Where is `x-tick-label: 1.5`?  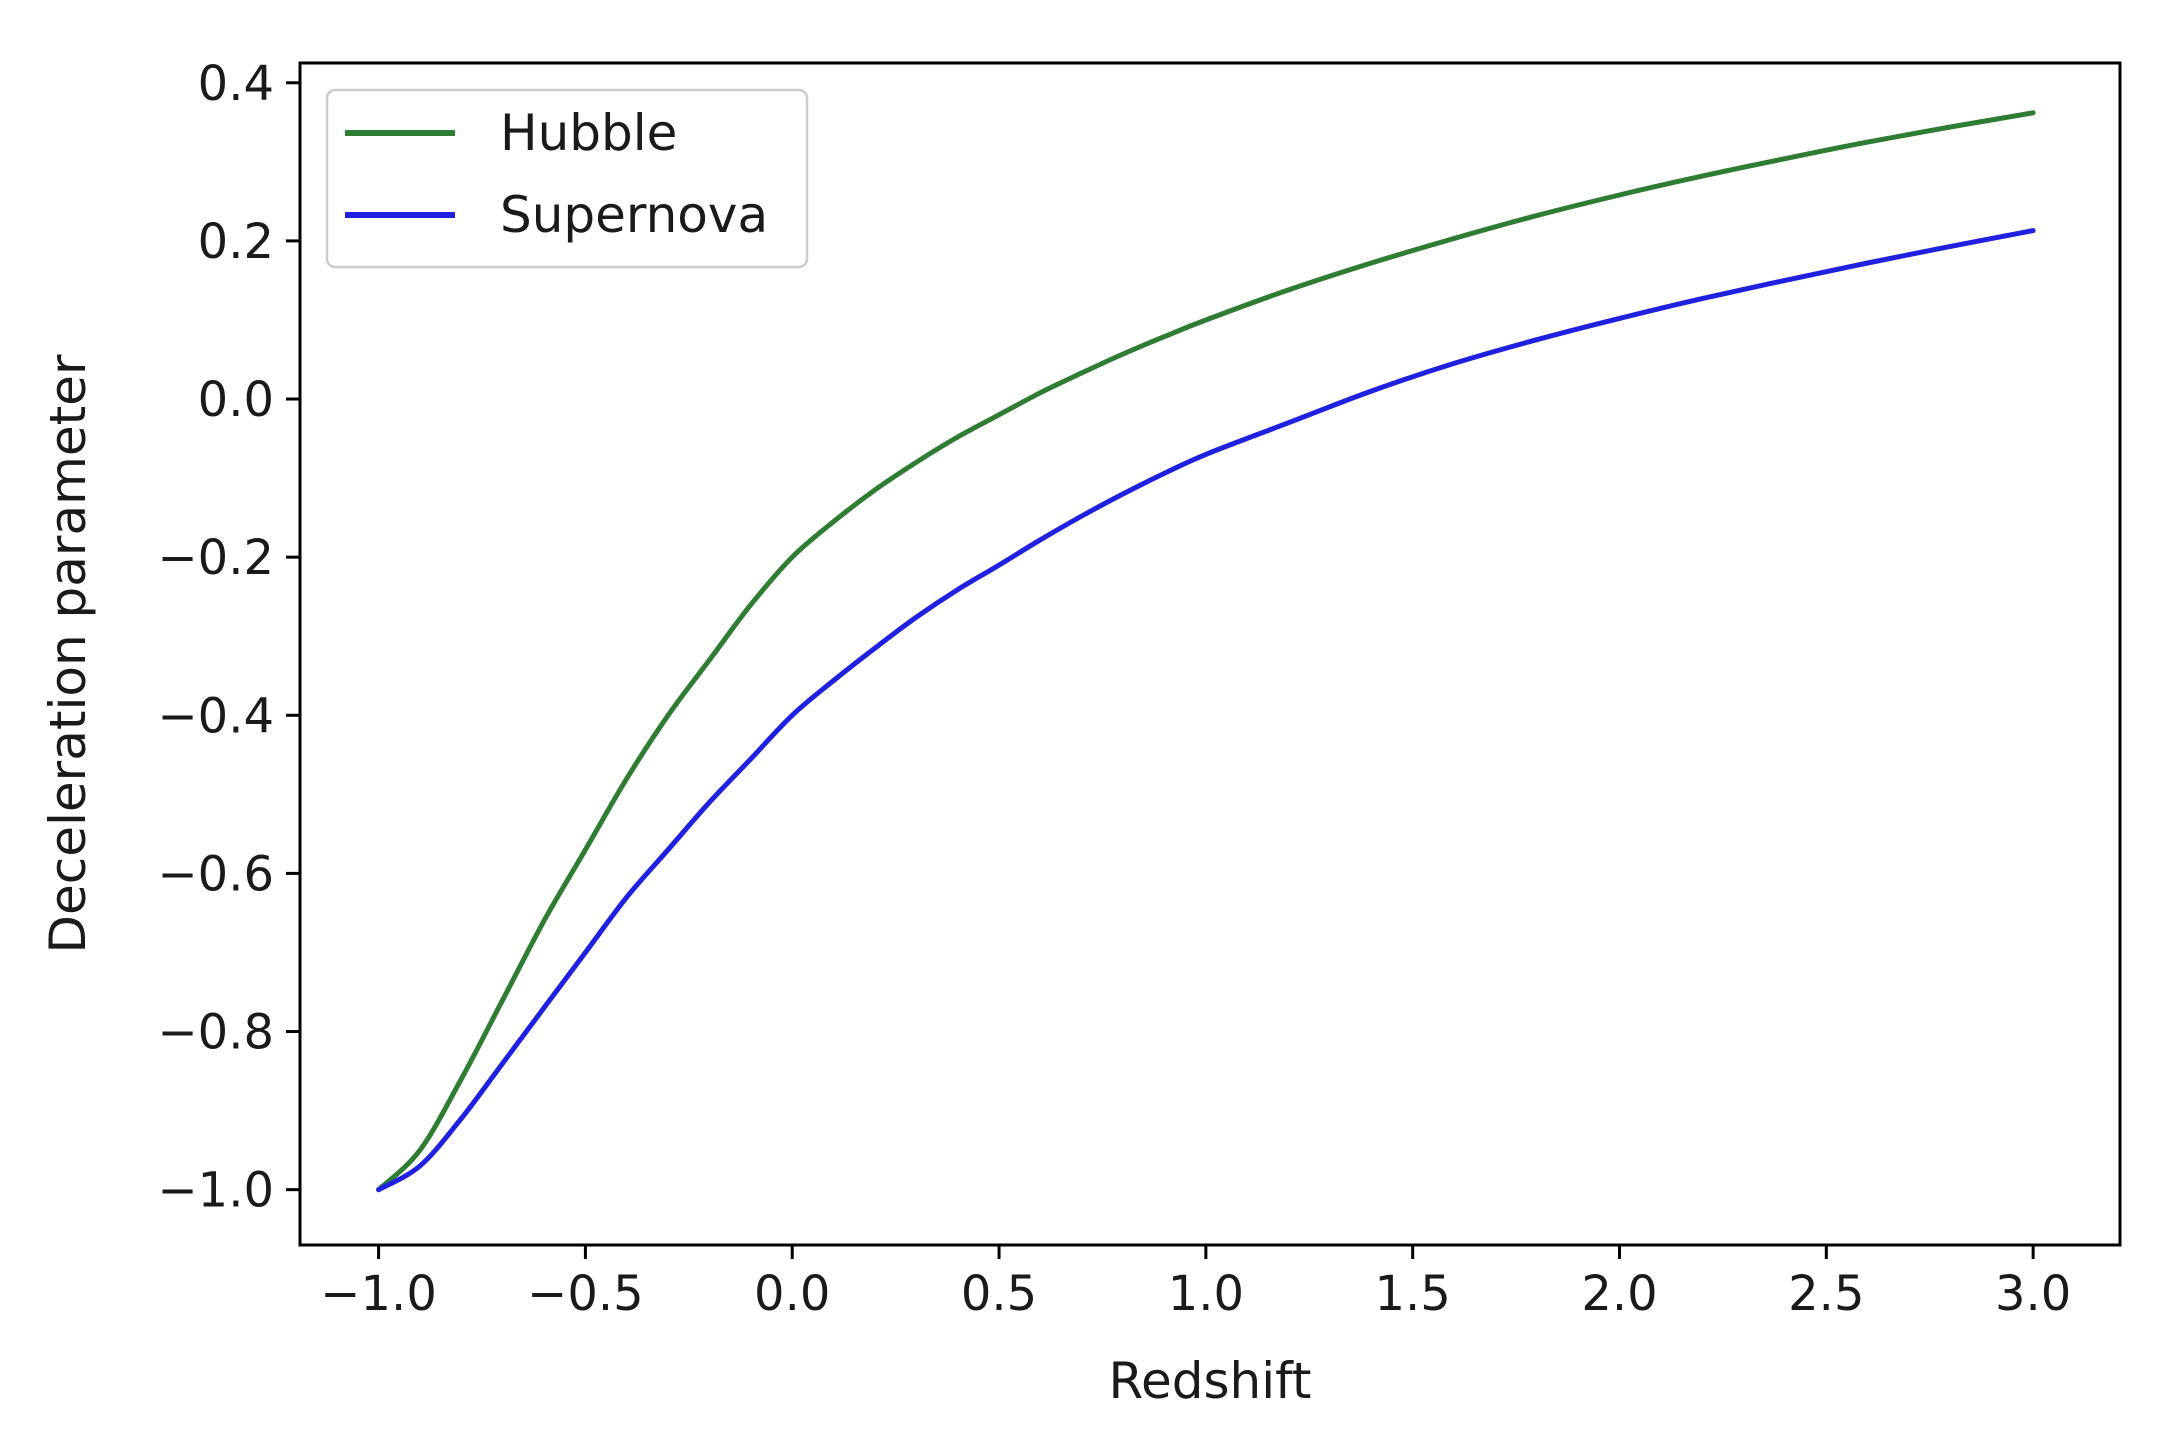
x-tick-label: 1.5 is located at coordinates (1413, 1294).